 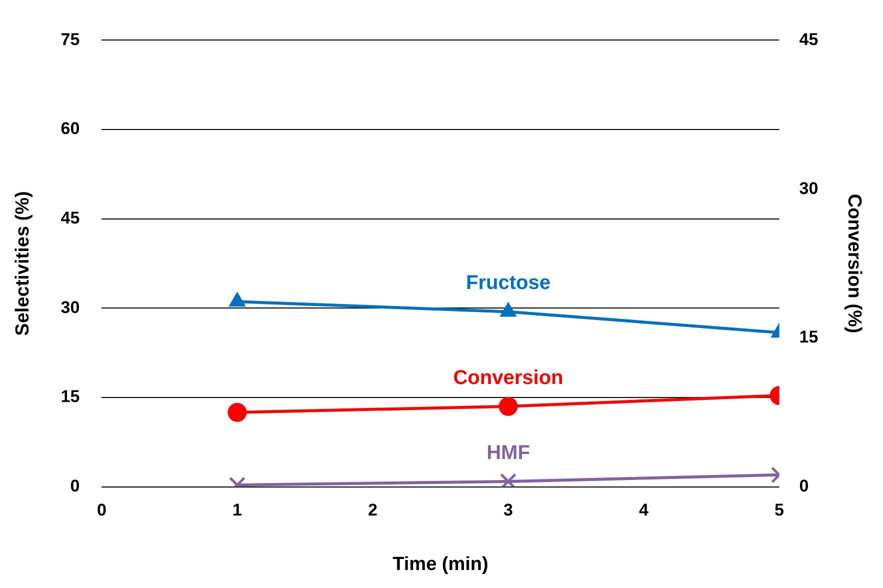 What do you see at coordinates (508, 510) in the screenshot?
I see `x-tick-label: 3` at bounding box center [508, 510].